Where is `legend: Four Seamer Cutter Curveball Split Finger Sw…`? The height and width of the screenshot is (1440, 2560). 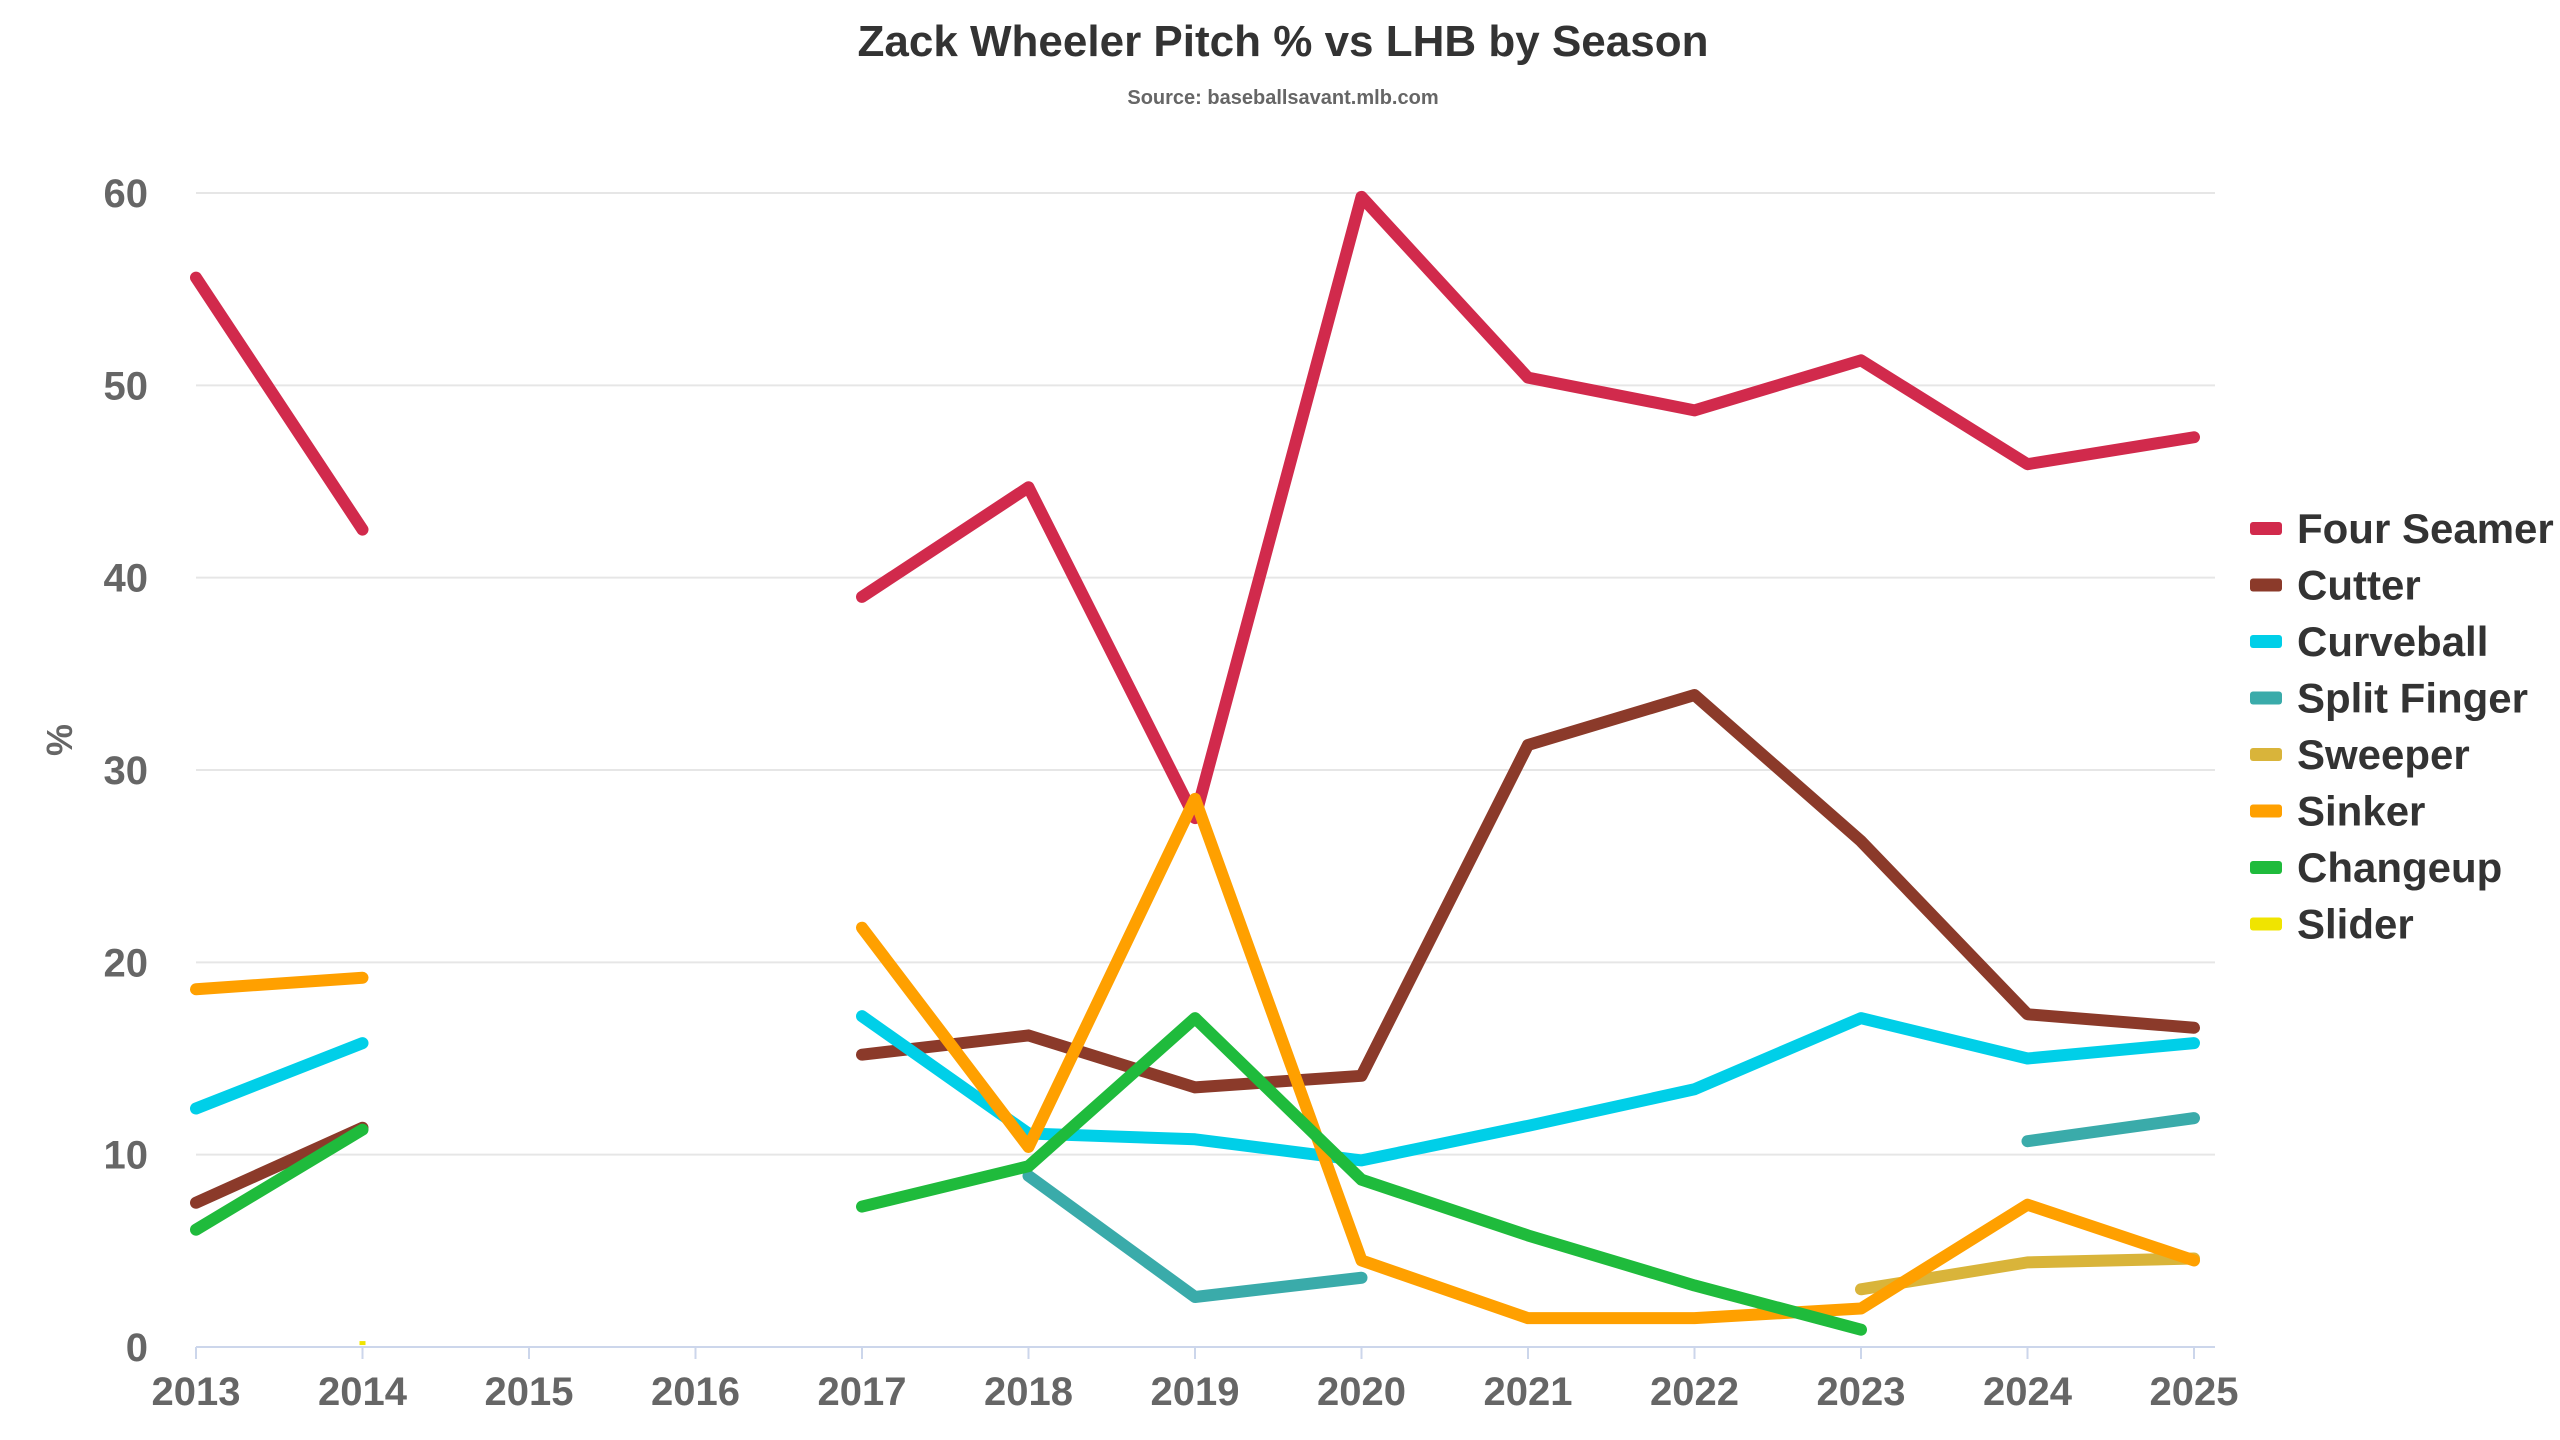 legend: Four Seamer Cutter Curveball Split Finger Sw… is located at coordinates (2402, 726).